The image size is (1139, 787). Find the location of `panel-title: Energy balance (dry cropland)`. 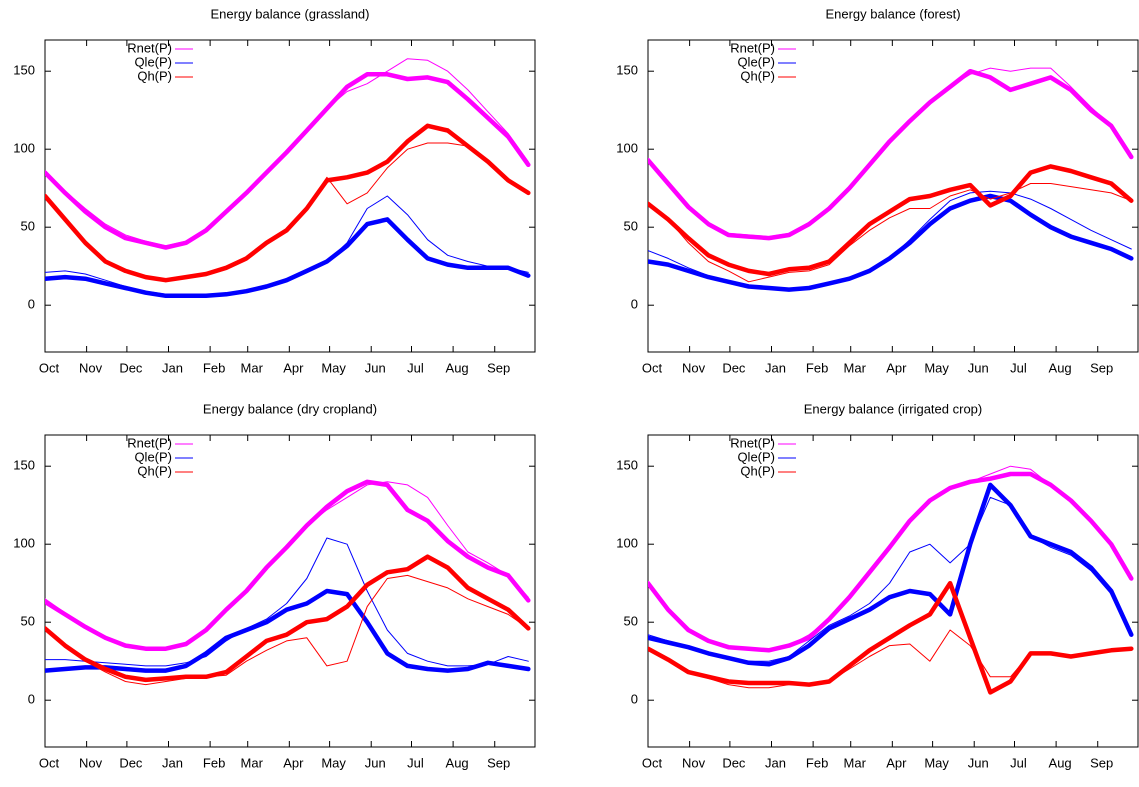

panel-title: Energy balance (dry cropland) is located at coordinates (290, 408).